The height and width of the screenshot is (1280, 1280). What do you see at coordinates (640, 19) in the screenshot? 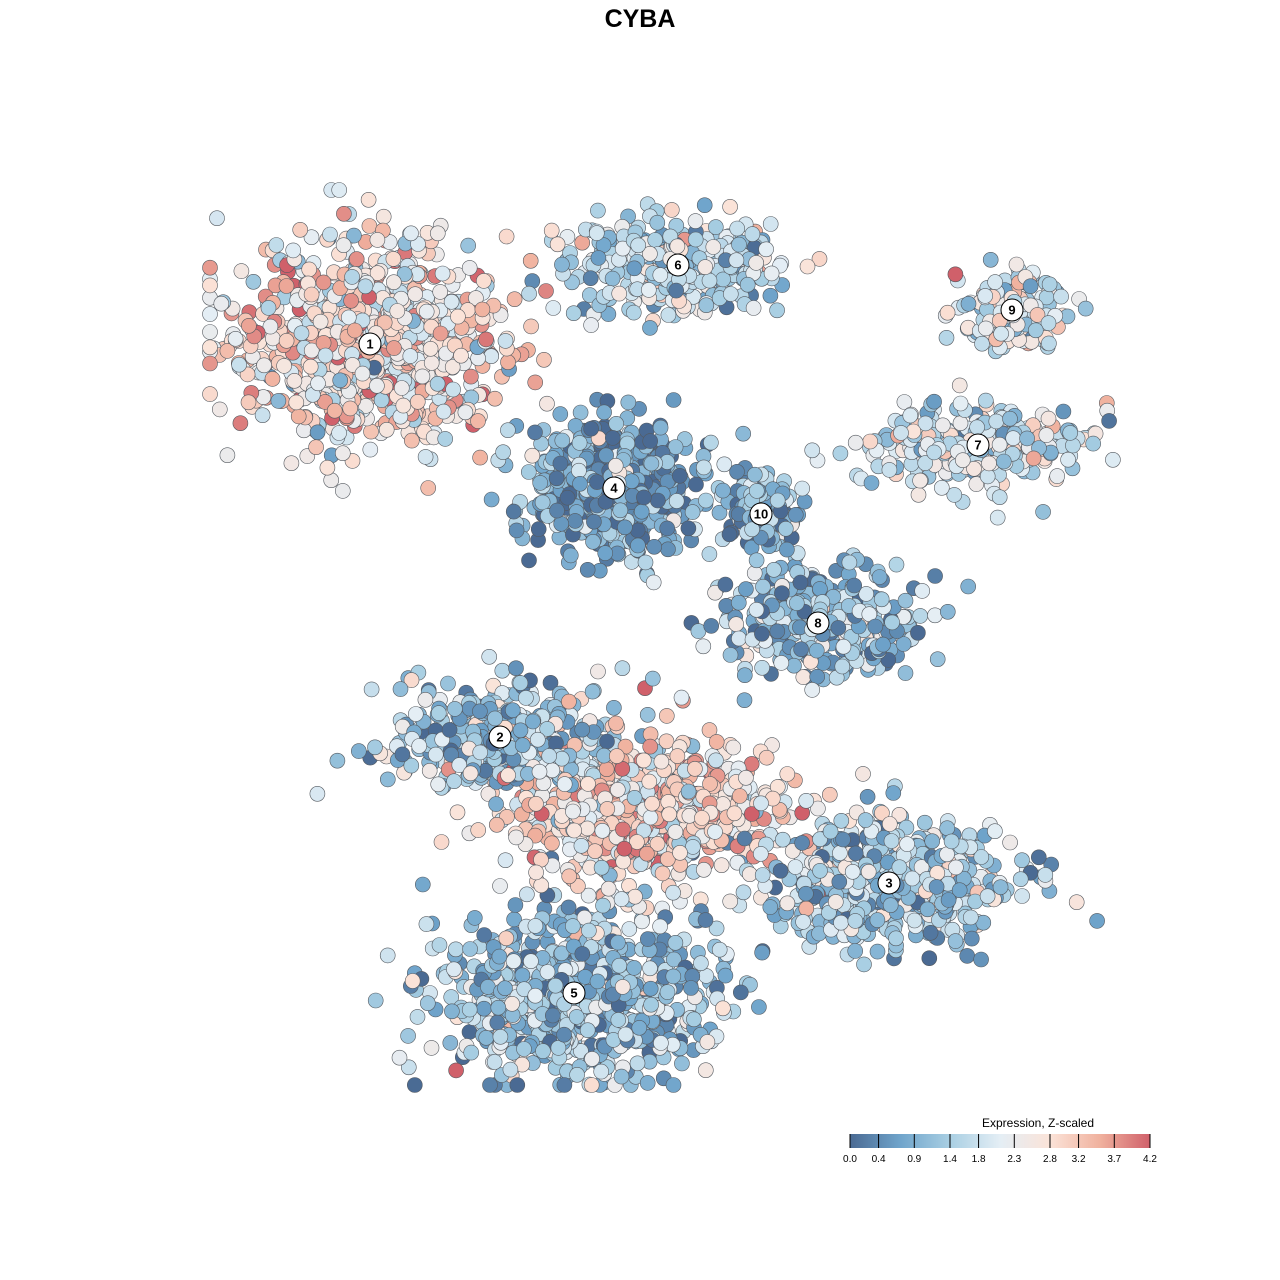
I see `chart-title: CYBA` at bounding box center [640, 19].